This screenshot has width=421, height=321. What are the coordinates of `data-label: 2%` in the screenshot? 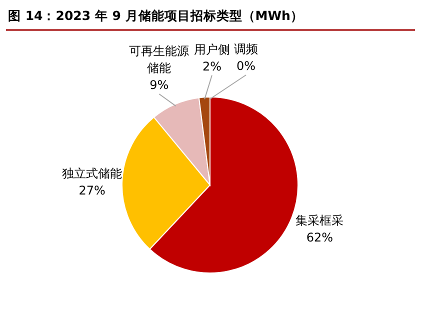 It's located at (212, 66).